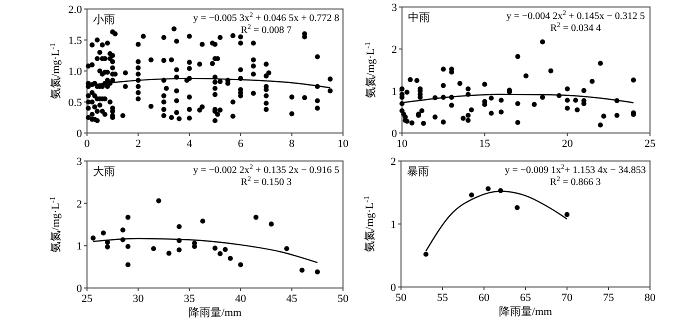  Describe the element at coordinates (138, 144) in the screenshot. I see `x-tick-label: 2` at that location.